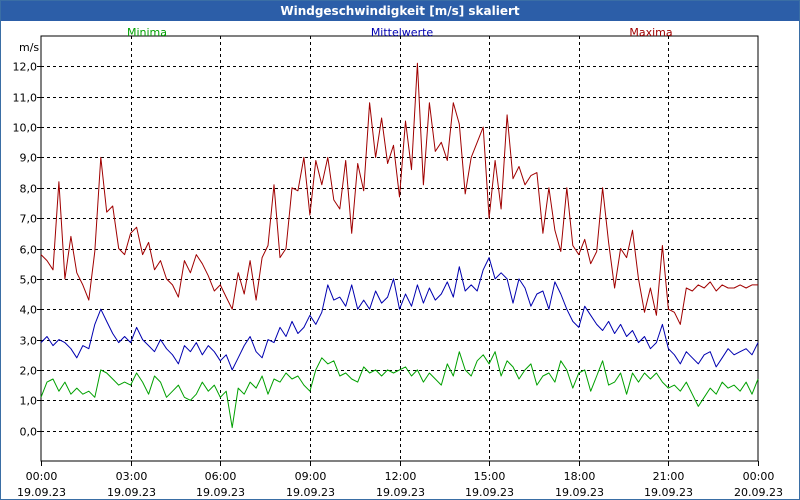  I want to click on y-tick-label: 5,0, so click(29, 280).